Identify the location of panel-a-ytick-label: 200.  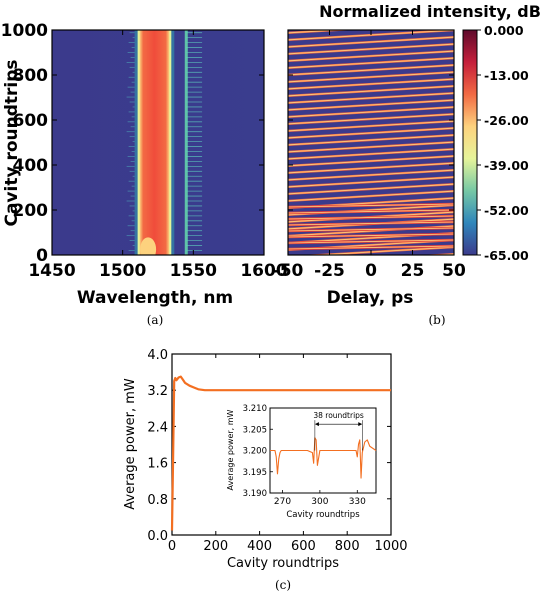
(31, 211).